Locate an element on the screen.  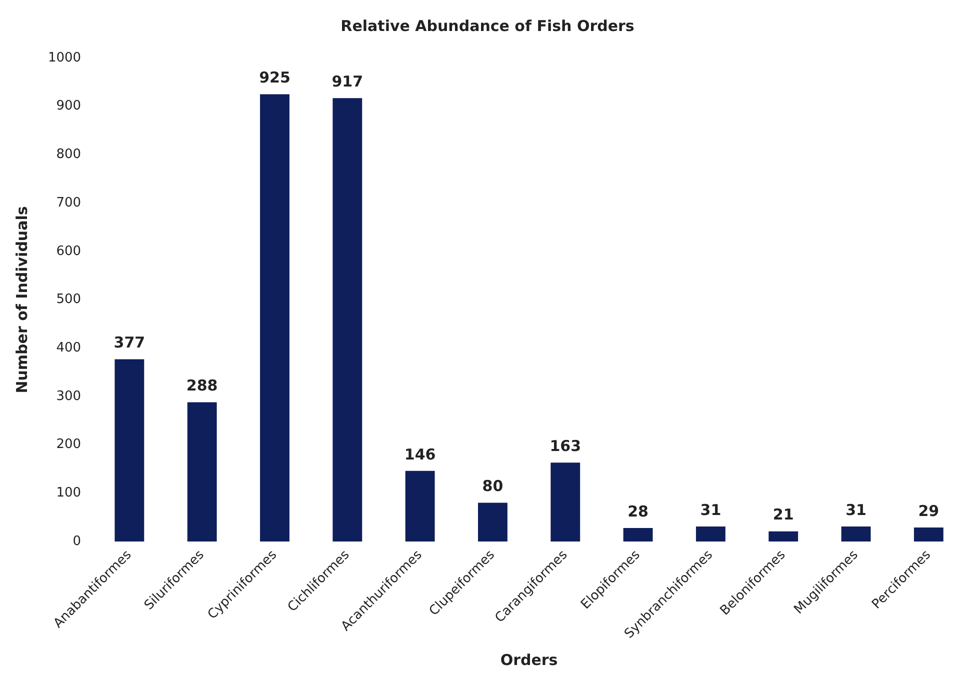
data-label: 288 is located at coordinates (202, 385).